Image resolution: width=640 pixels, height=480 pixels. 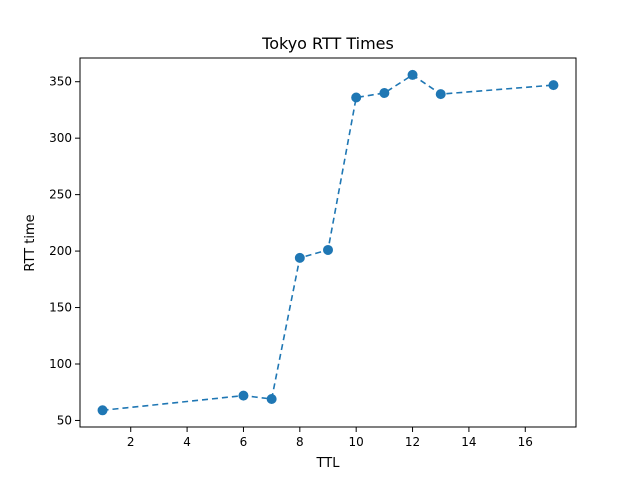 What do you see at coordinates (244, 442) in the screenshot?
I see `x-tick-label: 6` at bounding box center [244, 442].